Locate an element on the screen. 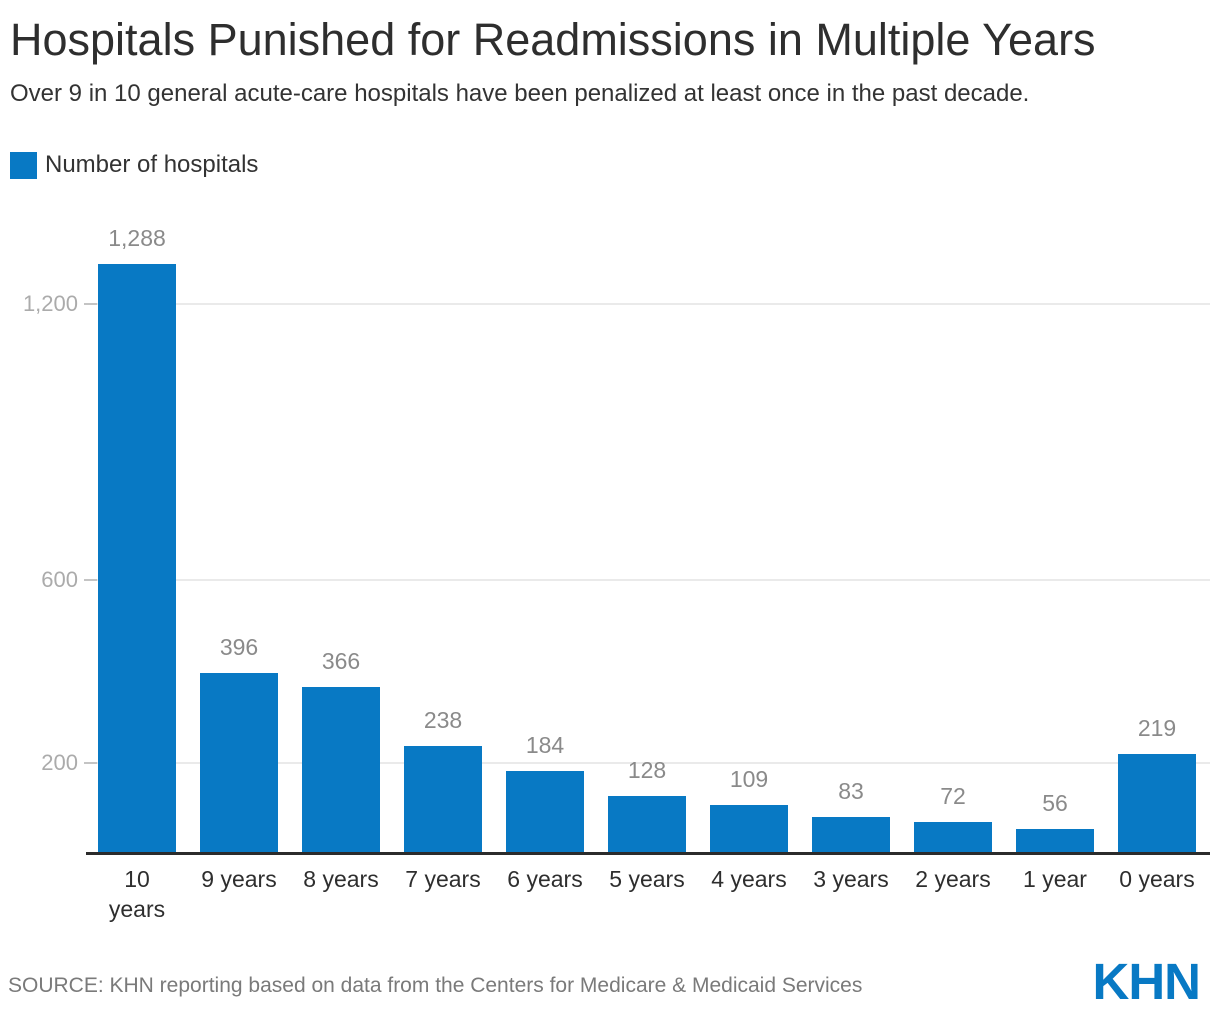 Image resolution: width=1220 pixels, height=1020 pixels. x-axis-line is located at coordinates (648, 853).